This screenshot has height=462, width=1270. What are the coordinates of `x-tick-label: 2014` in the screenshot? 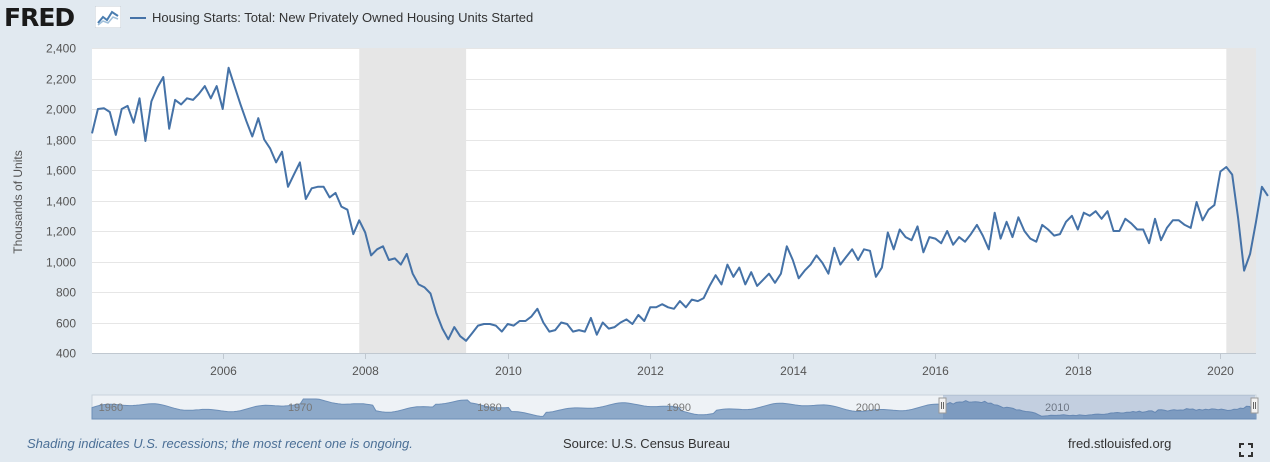 It's located at (793, 371).